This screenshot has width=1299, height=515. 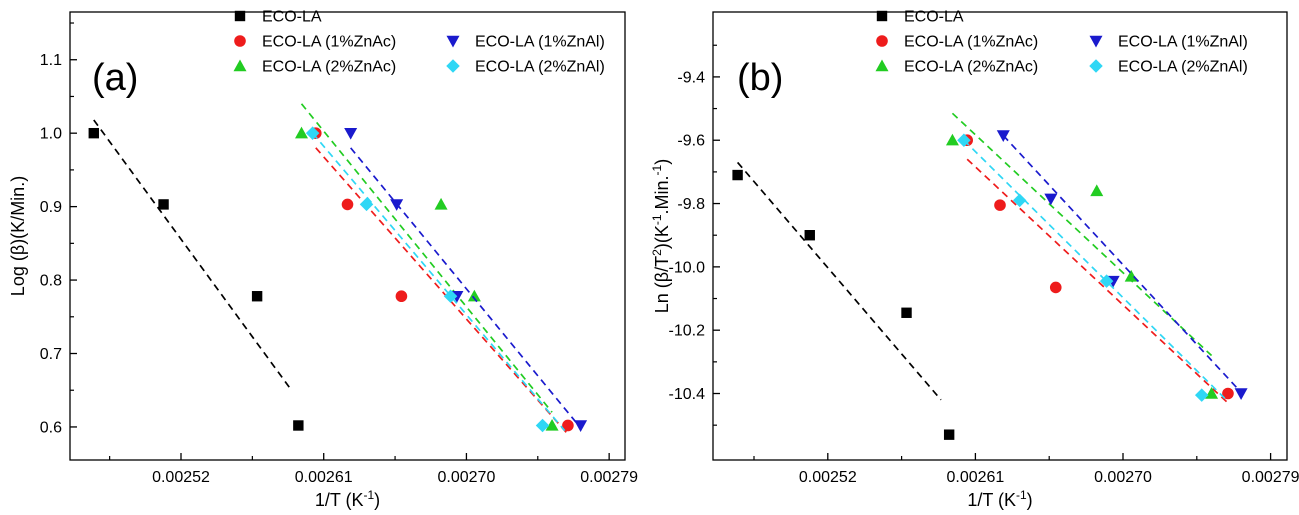 What do you see at coordinates (609, 477) in the screenshot?
I see `x-tick-label: 0.00279` at bounding box center [609, 477].